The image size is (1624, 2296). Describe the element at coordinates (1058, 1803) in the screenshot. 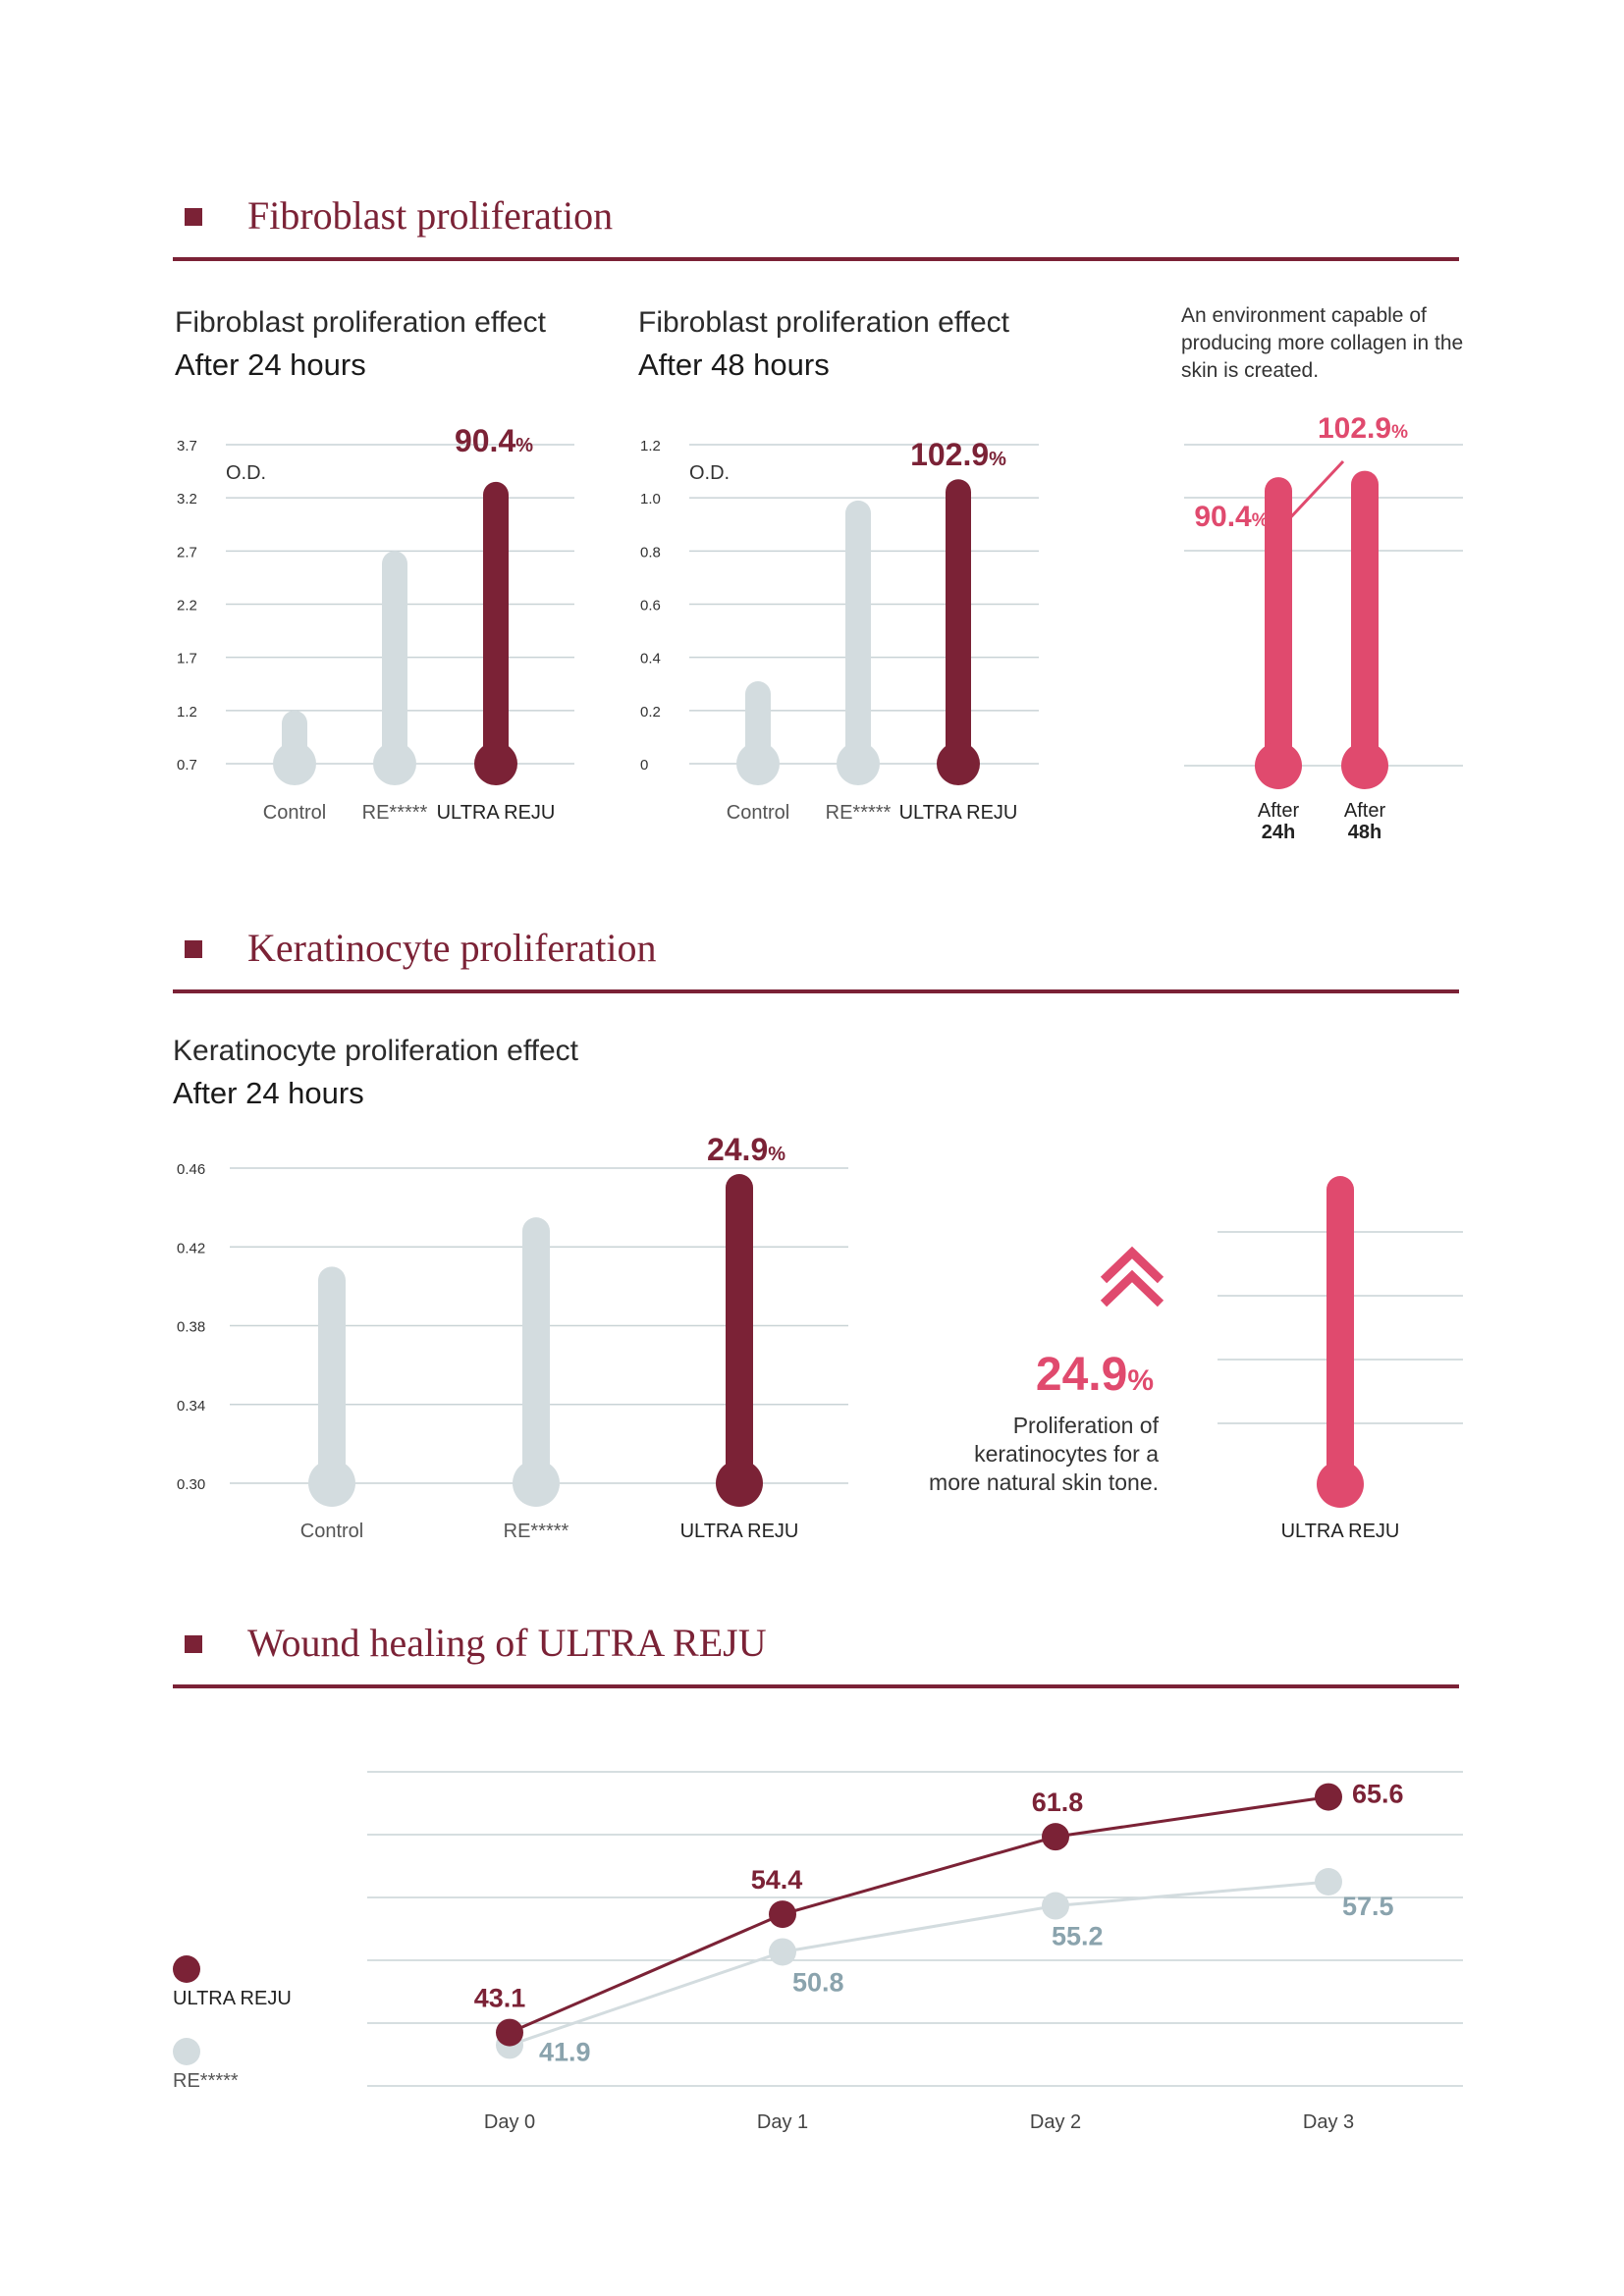

I see `data-label: 61.8` at that location.